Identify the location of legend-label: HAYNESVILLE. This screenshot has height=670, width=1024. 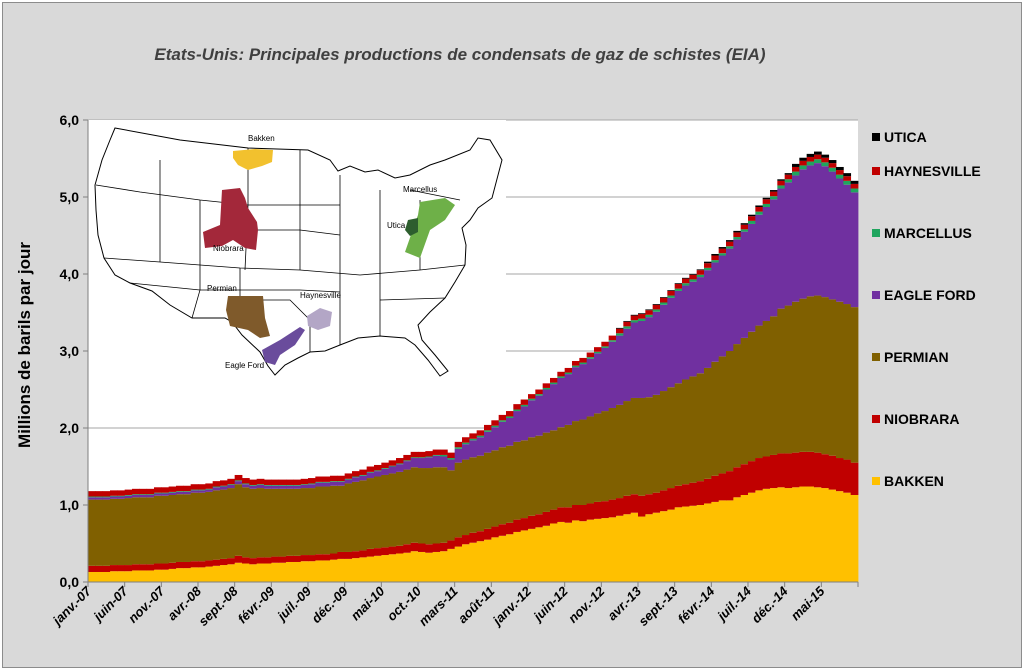
(932, 171).